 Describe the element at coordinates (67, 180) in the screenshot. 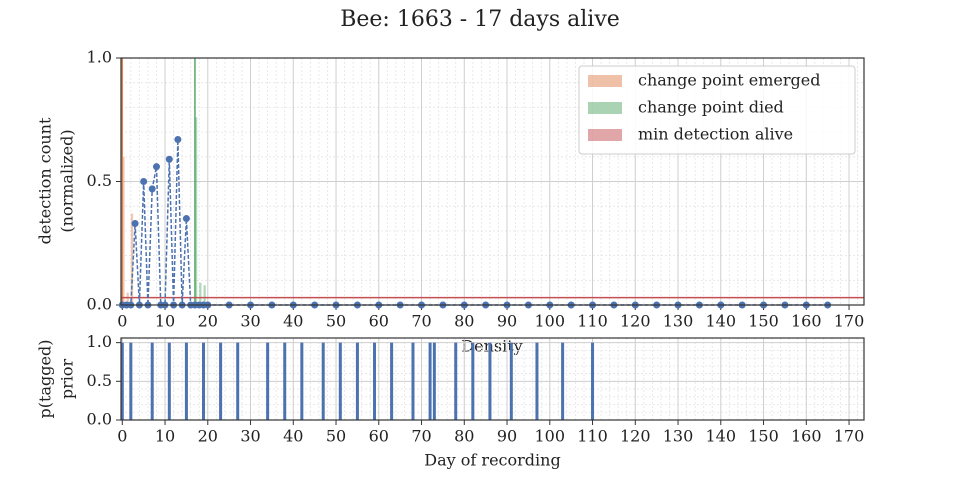

I see `y-axis-label: (normalized)` at that location.